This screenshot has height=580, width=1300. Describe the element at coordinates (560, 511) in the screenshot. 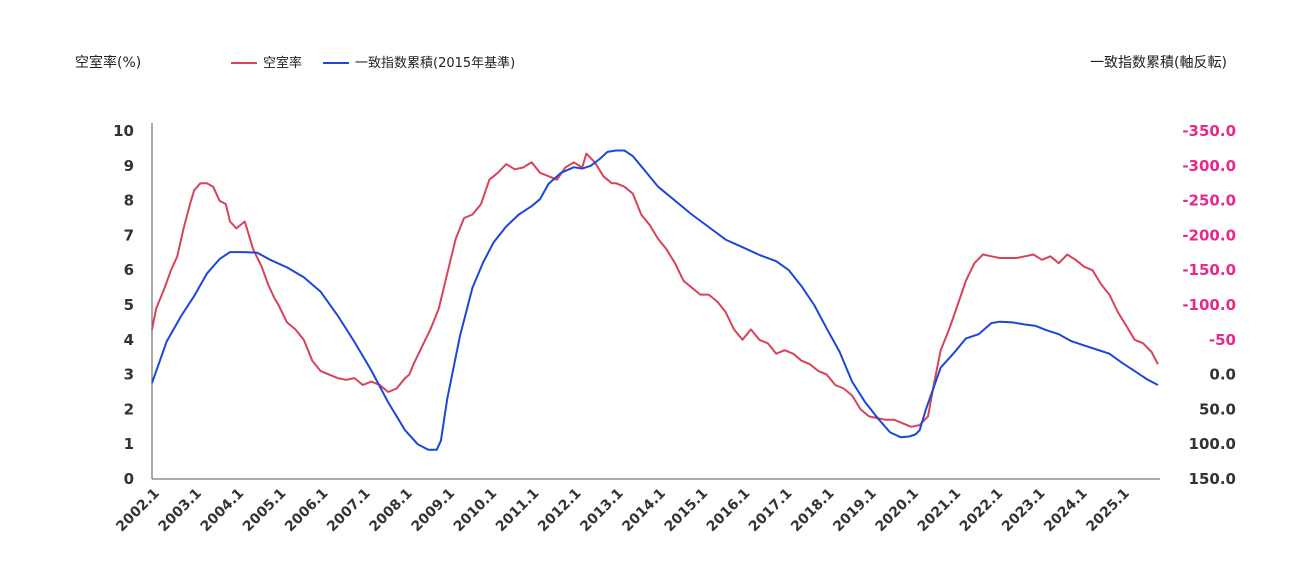

I see `x-tick-label: 2012.1` at that location.